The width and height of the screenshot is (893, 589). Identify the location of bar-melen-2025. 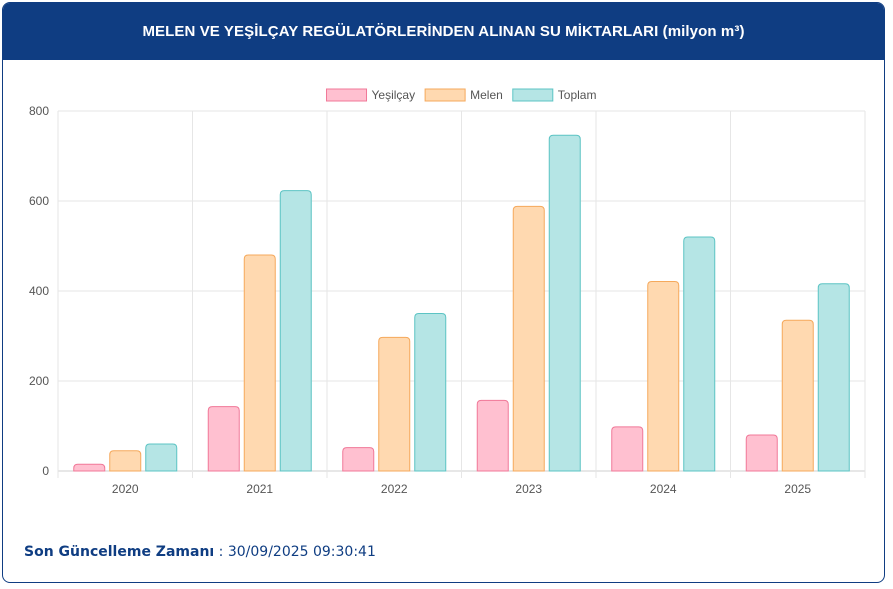
(797, 395).